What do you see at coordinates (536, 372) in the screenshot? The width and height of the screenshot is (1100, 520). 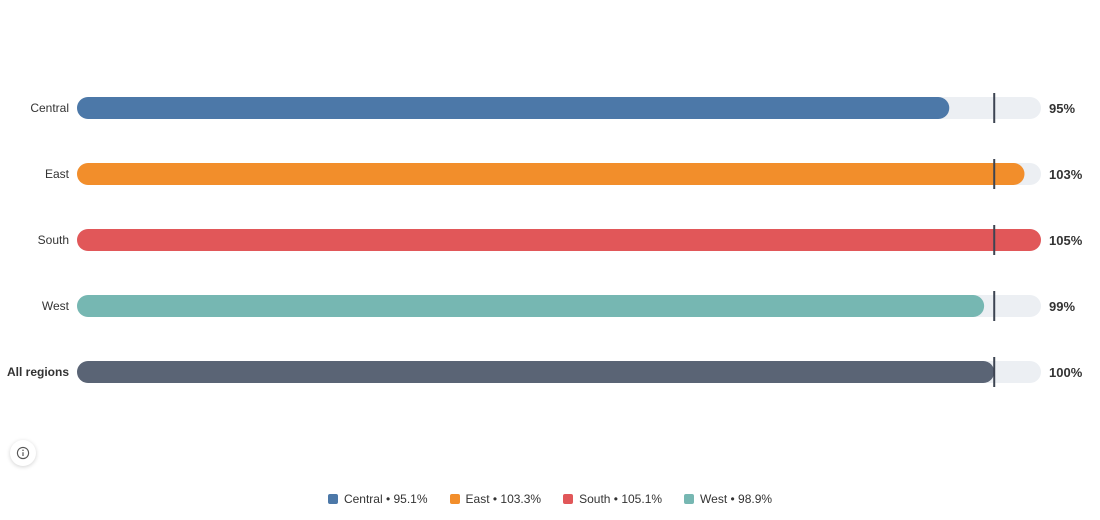 I see `bar-all-regions` at bounding box center [536, 372].